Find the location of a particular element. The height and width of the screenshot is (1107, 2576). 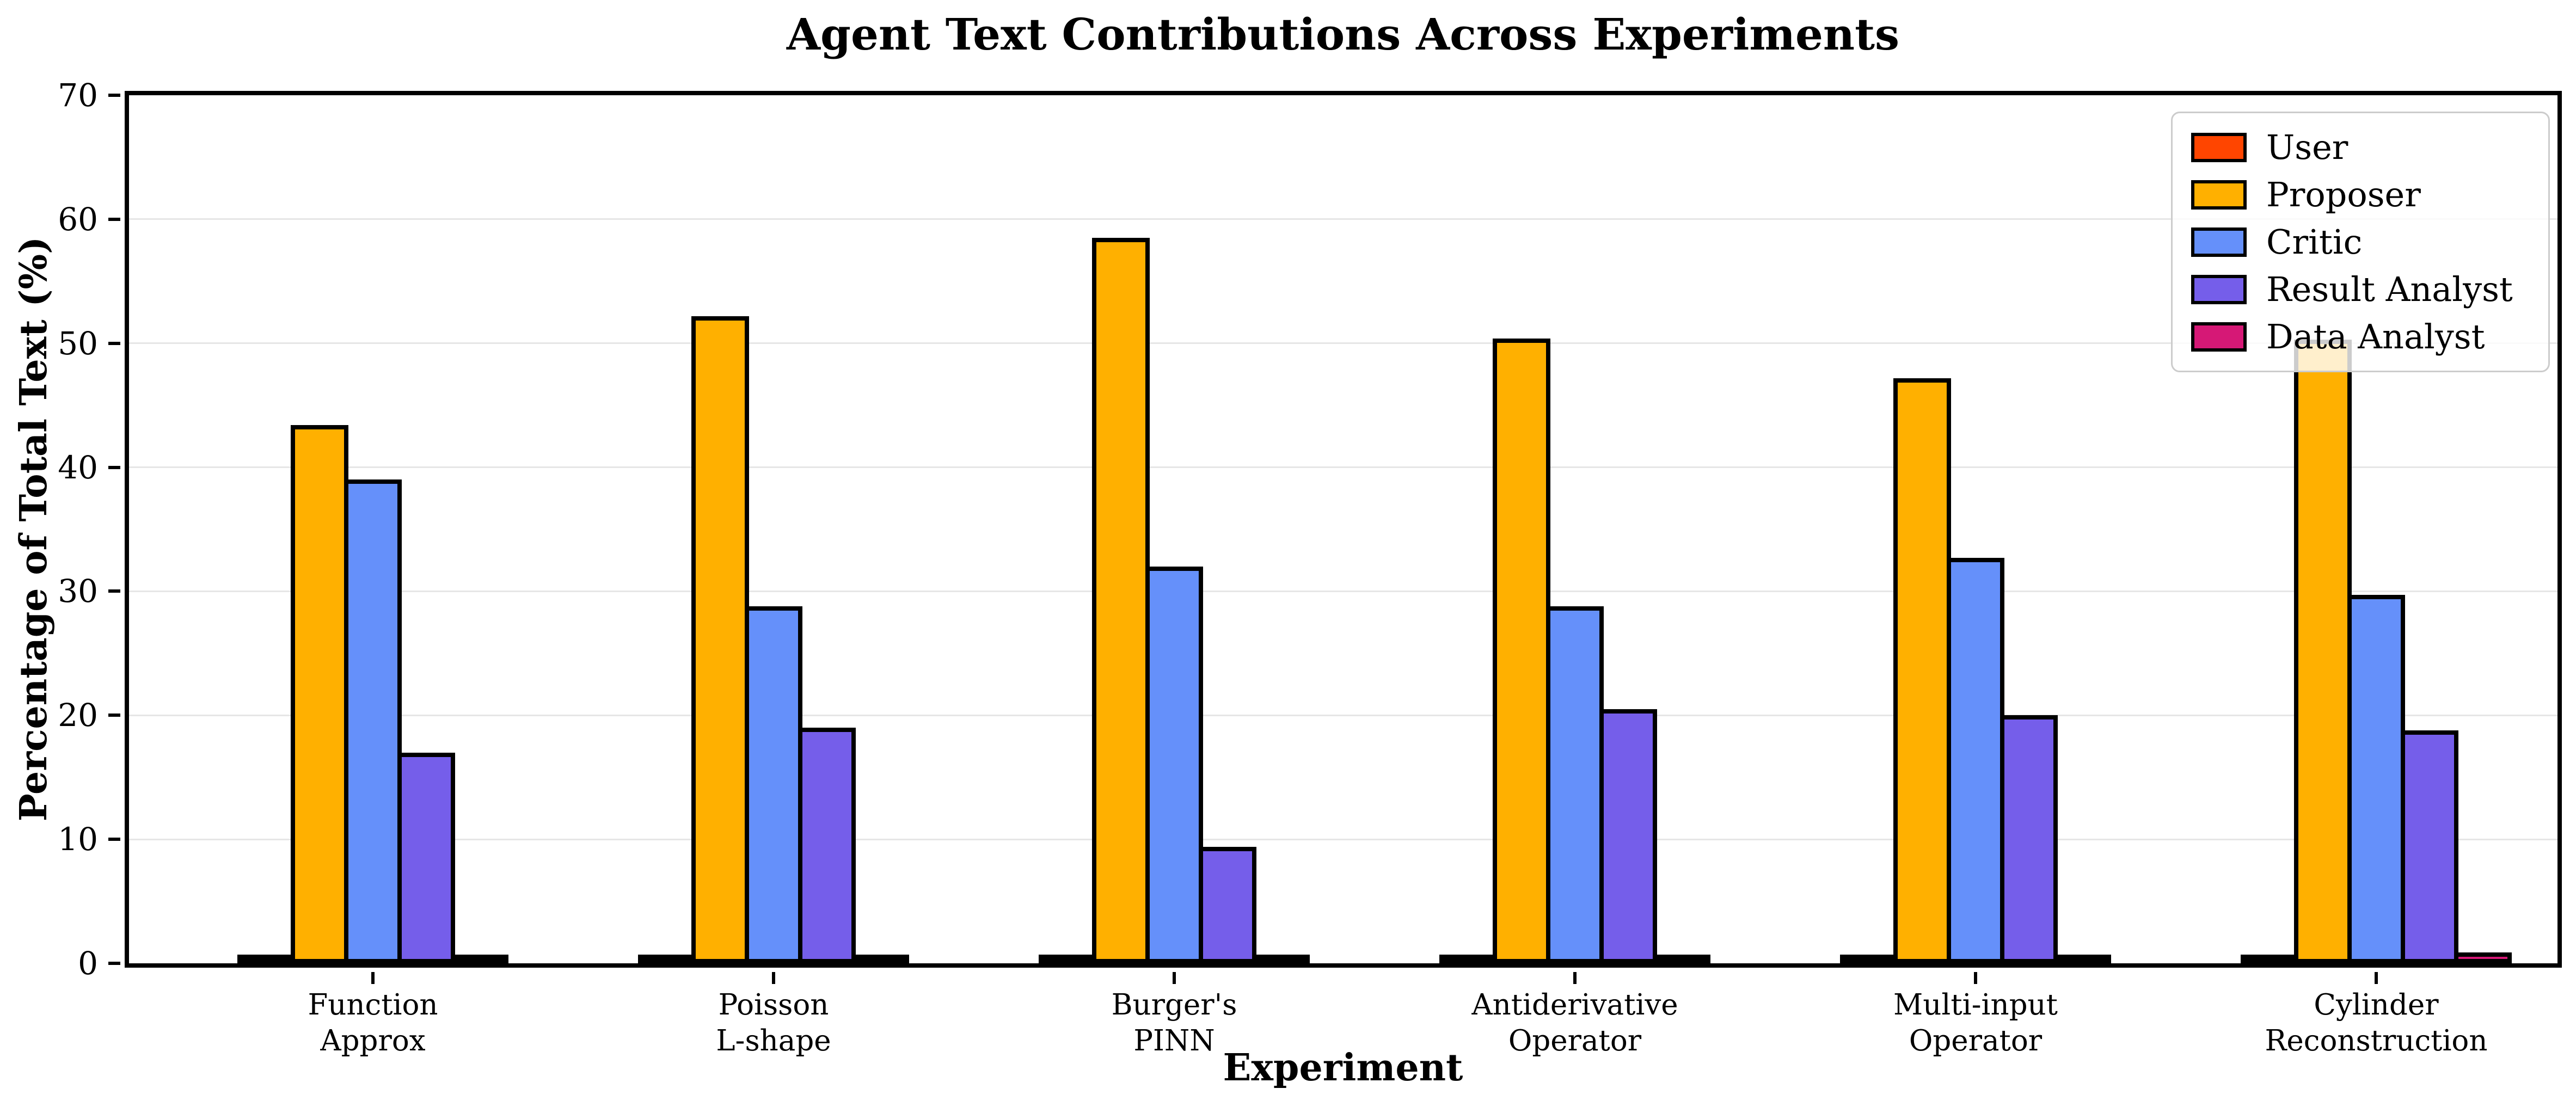

x-tick-label: Multi-input Operator is located at coordinates (1975, 1023).